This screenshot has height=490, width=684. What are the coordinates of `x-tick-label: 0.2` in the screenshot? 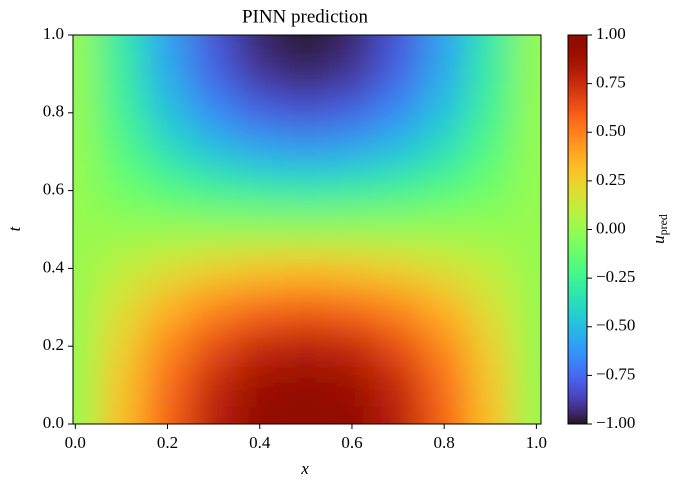 It's located at (167, 442).